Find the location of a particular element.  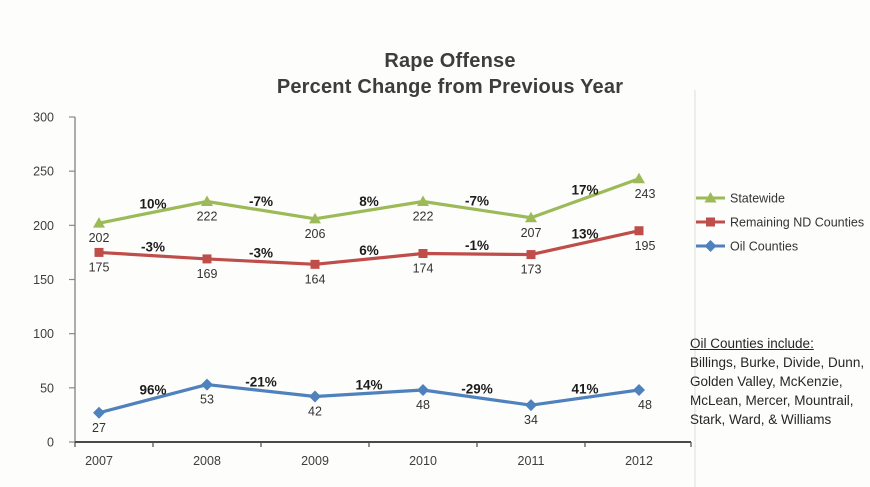

legend-item-remaining-nd-counties: Remaining ND Counties is located at coordinates (780, 223).